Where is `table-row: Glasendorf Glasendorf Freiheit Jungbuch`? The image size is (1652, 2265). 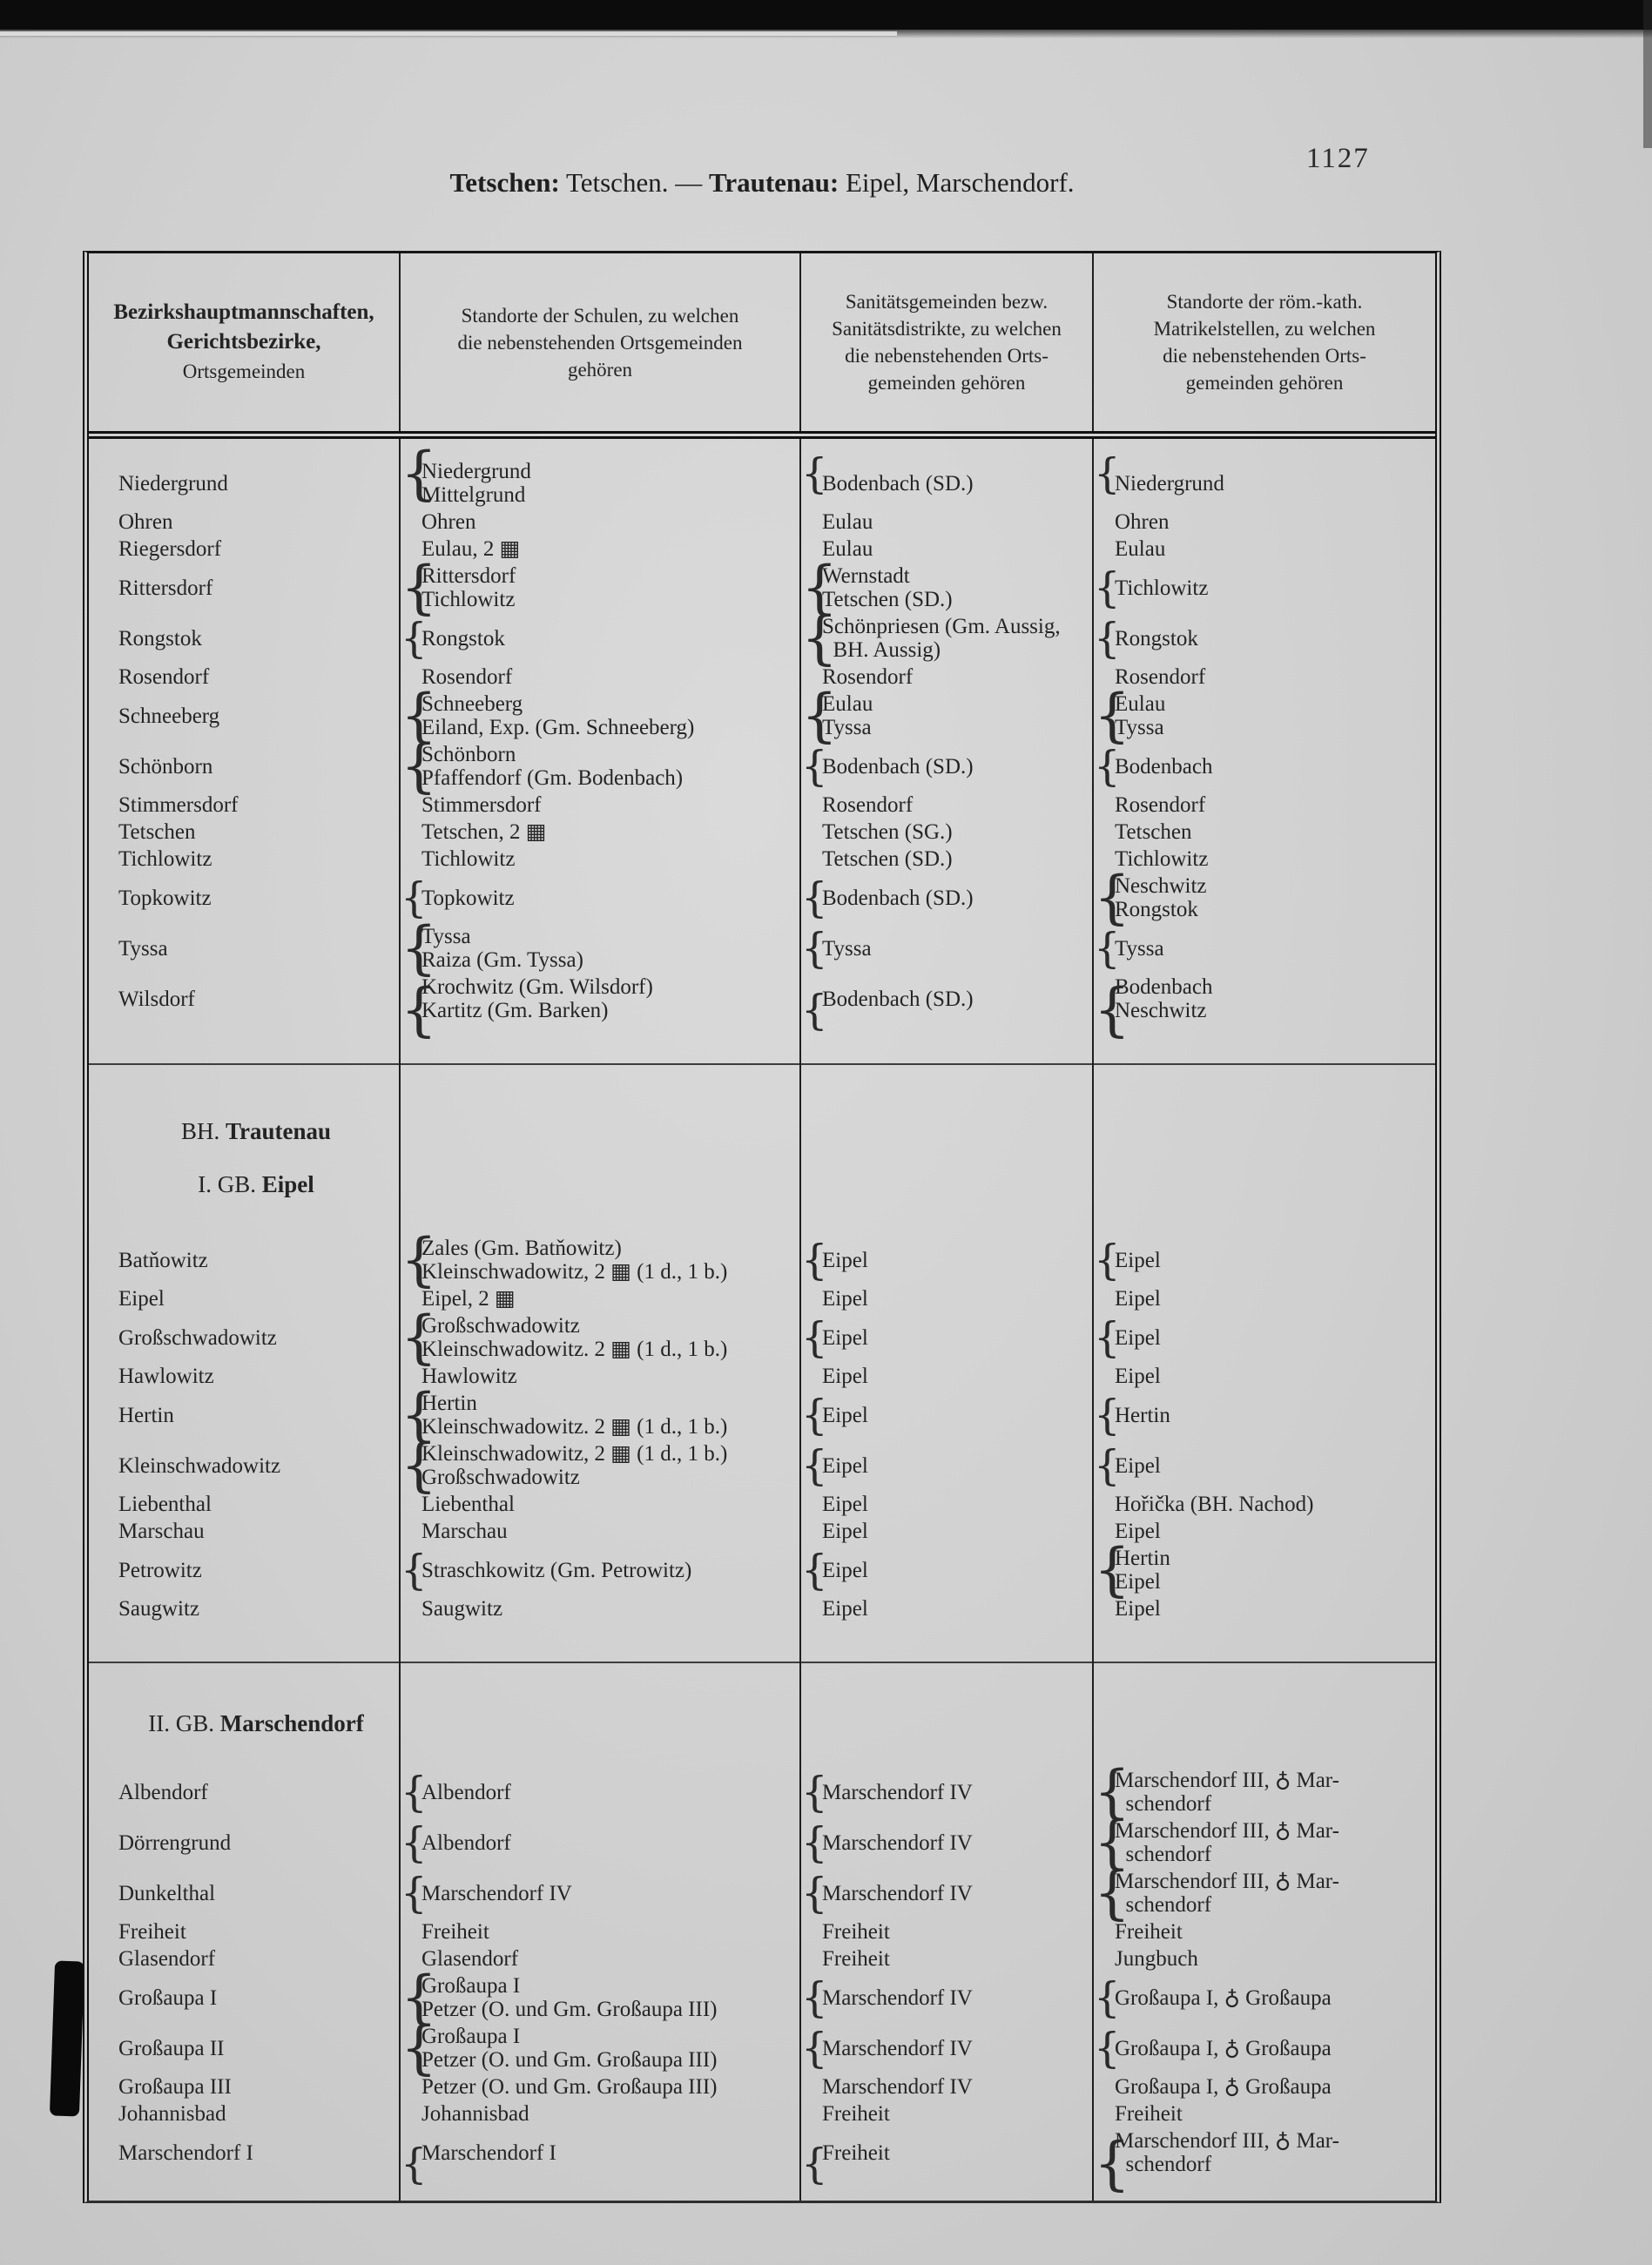
table-row: Glasendorf Glasendorf Freiheit Jungbuch is located at coordinates (762, 1958).